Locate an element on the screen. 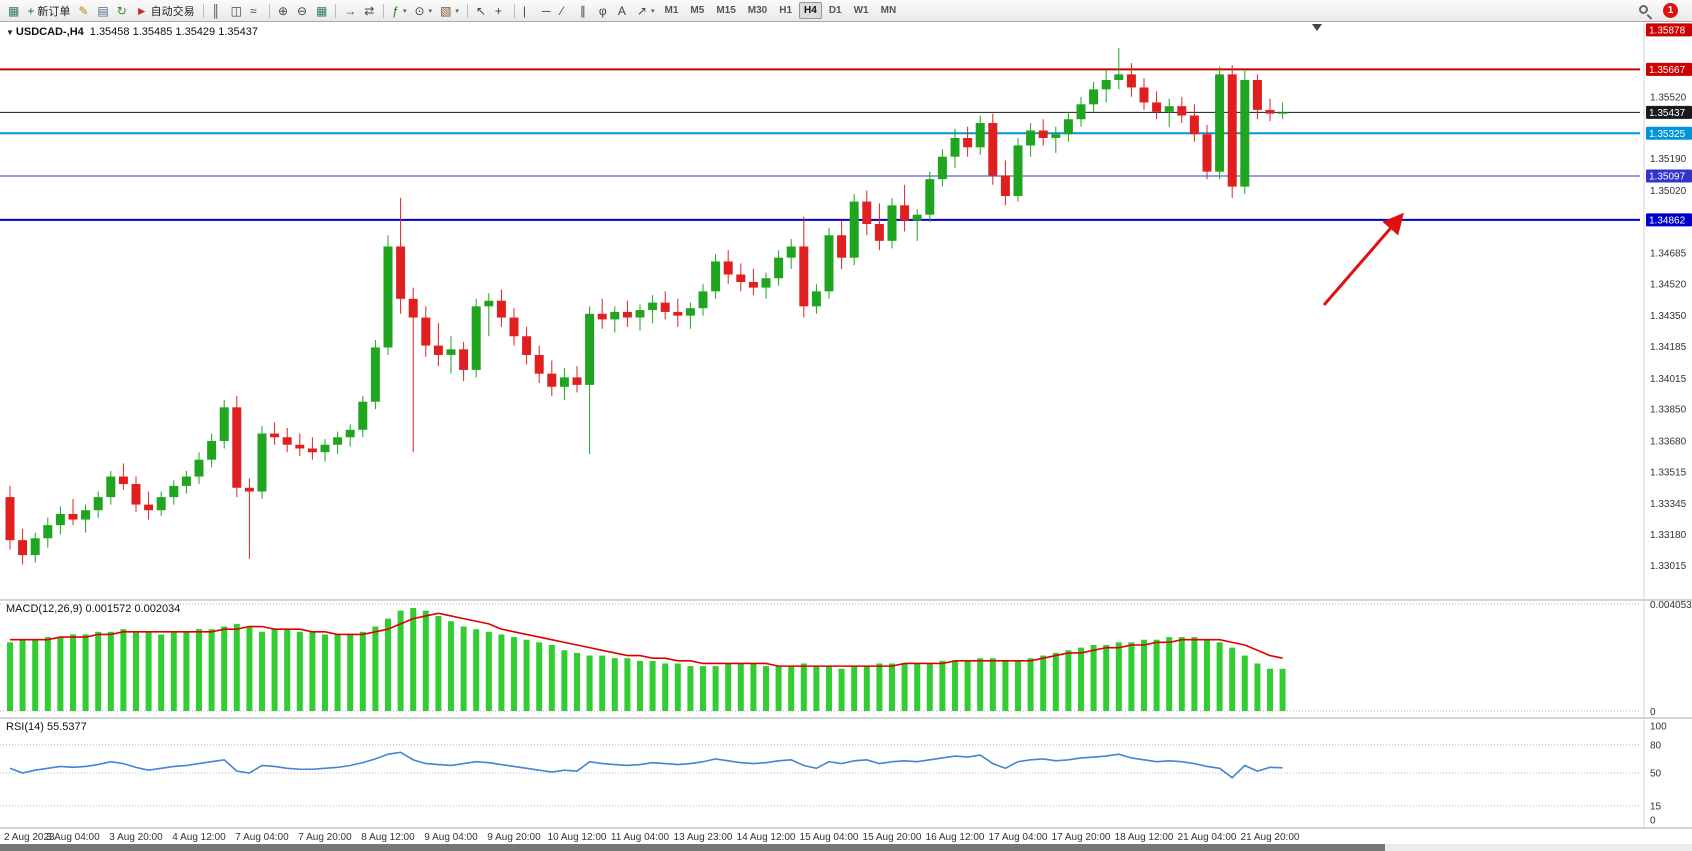 The height and width of the screenshot is (851, 1692). timeframe-w1: W1 is located at coordinates (861, 10).